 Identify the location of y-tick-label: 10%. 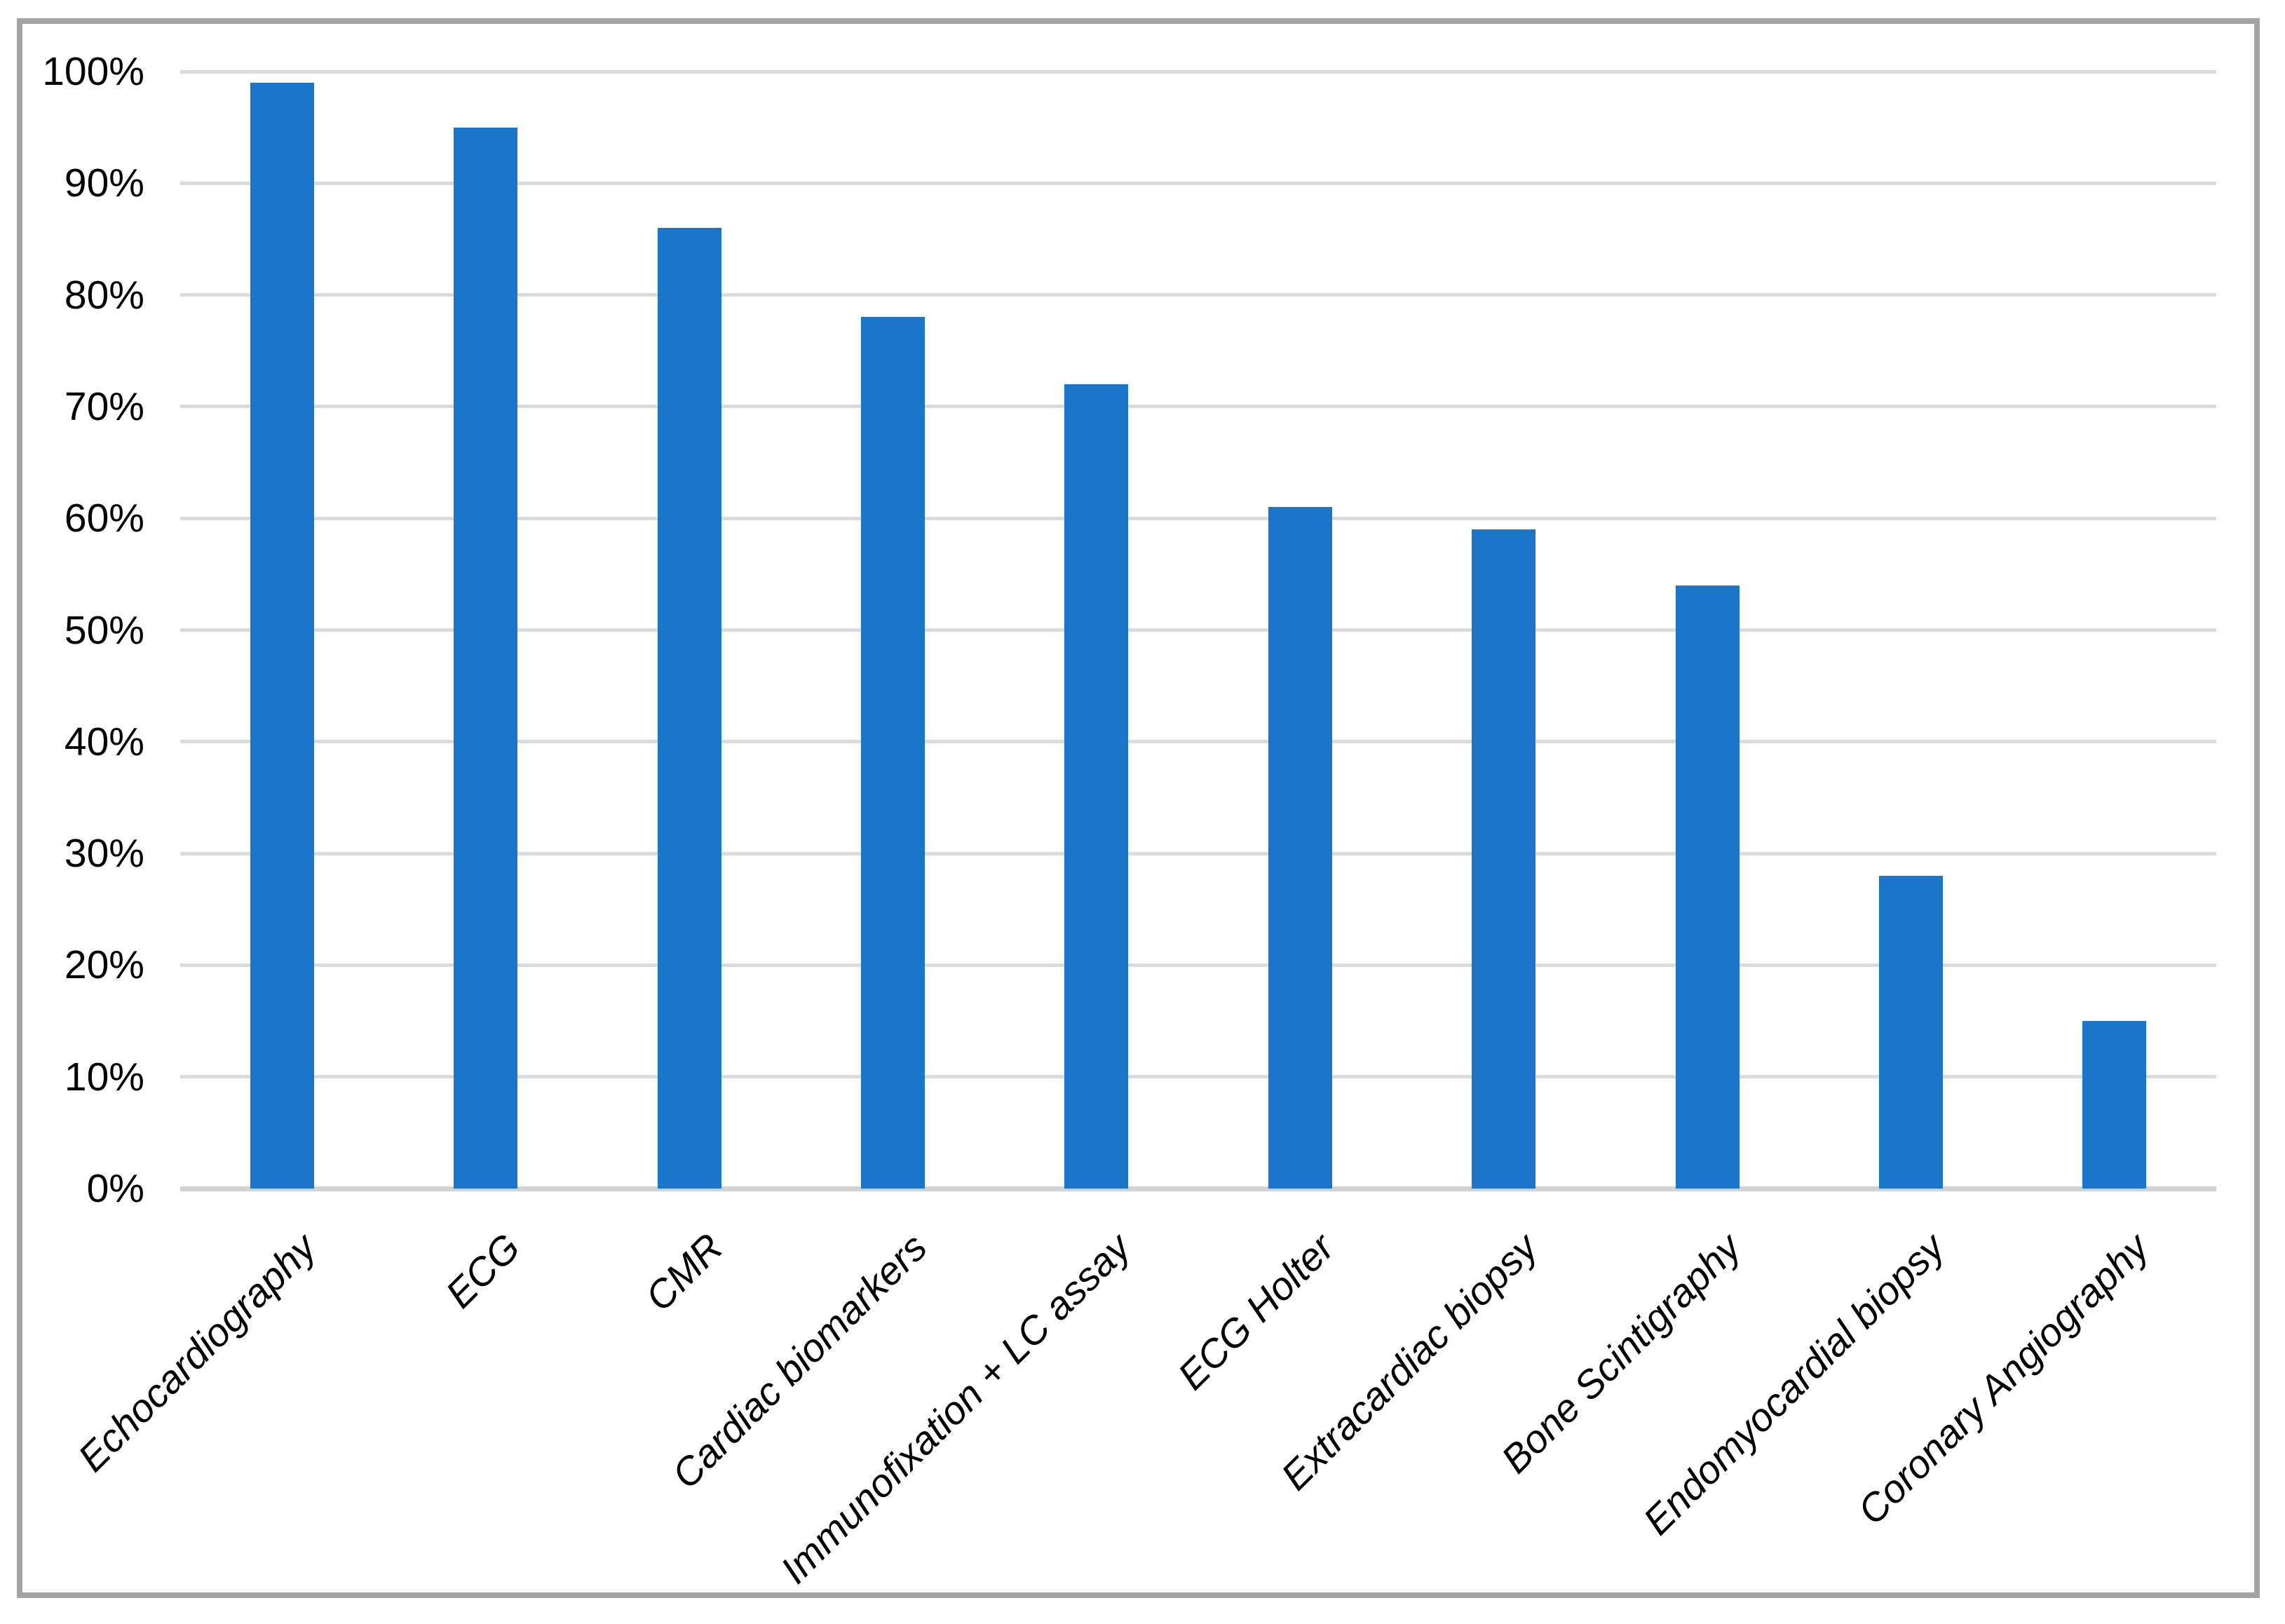
(104, 1077).